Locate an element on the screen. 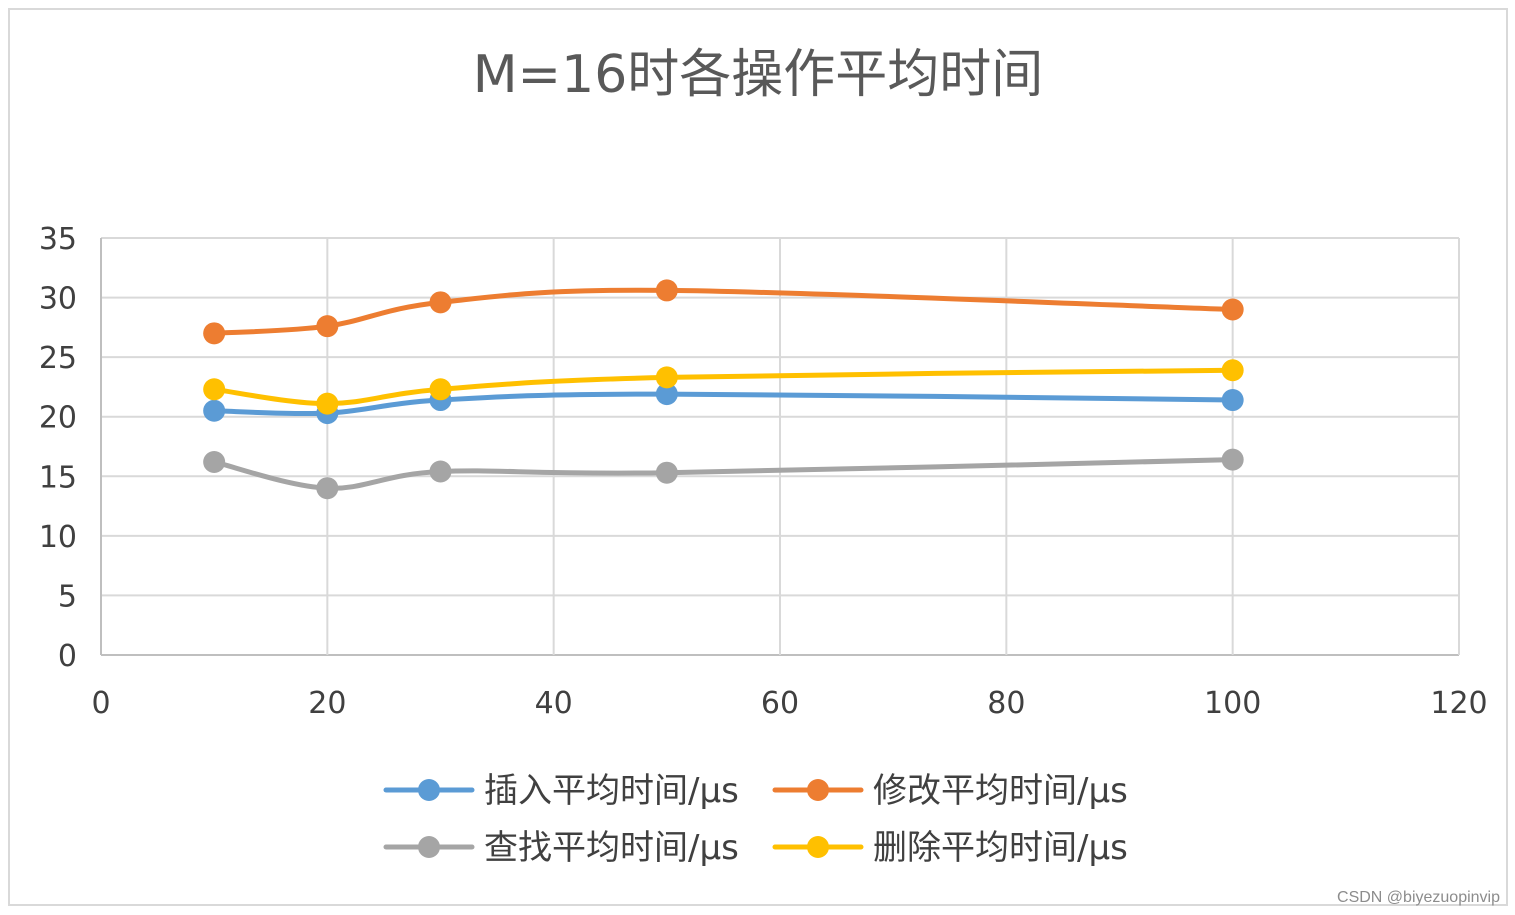 This screenshot has width=1515, height=915. legend-entry: 删除平均时间/μs is located at coordinates (950, 848).